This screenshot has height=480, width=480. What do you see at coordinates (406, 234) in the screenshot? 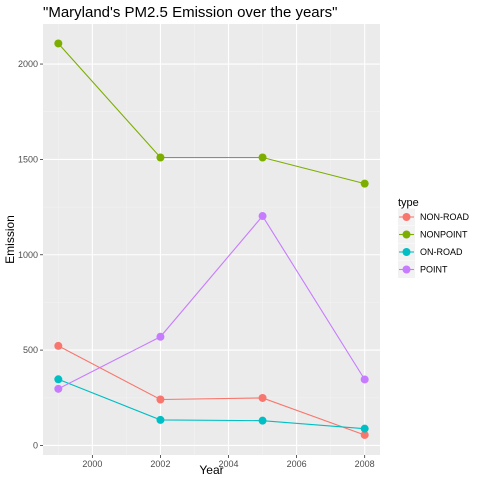
I see `legend-key-point-nonpoint` at bounding box center [406, 234].